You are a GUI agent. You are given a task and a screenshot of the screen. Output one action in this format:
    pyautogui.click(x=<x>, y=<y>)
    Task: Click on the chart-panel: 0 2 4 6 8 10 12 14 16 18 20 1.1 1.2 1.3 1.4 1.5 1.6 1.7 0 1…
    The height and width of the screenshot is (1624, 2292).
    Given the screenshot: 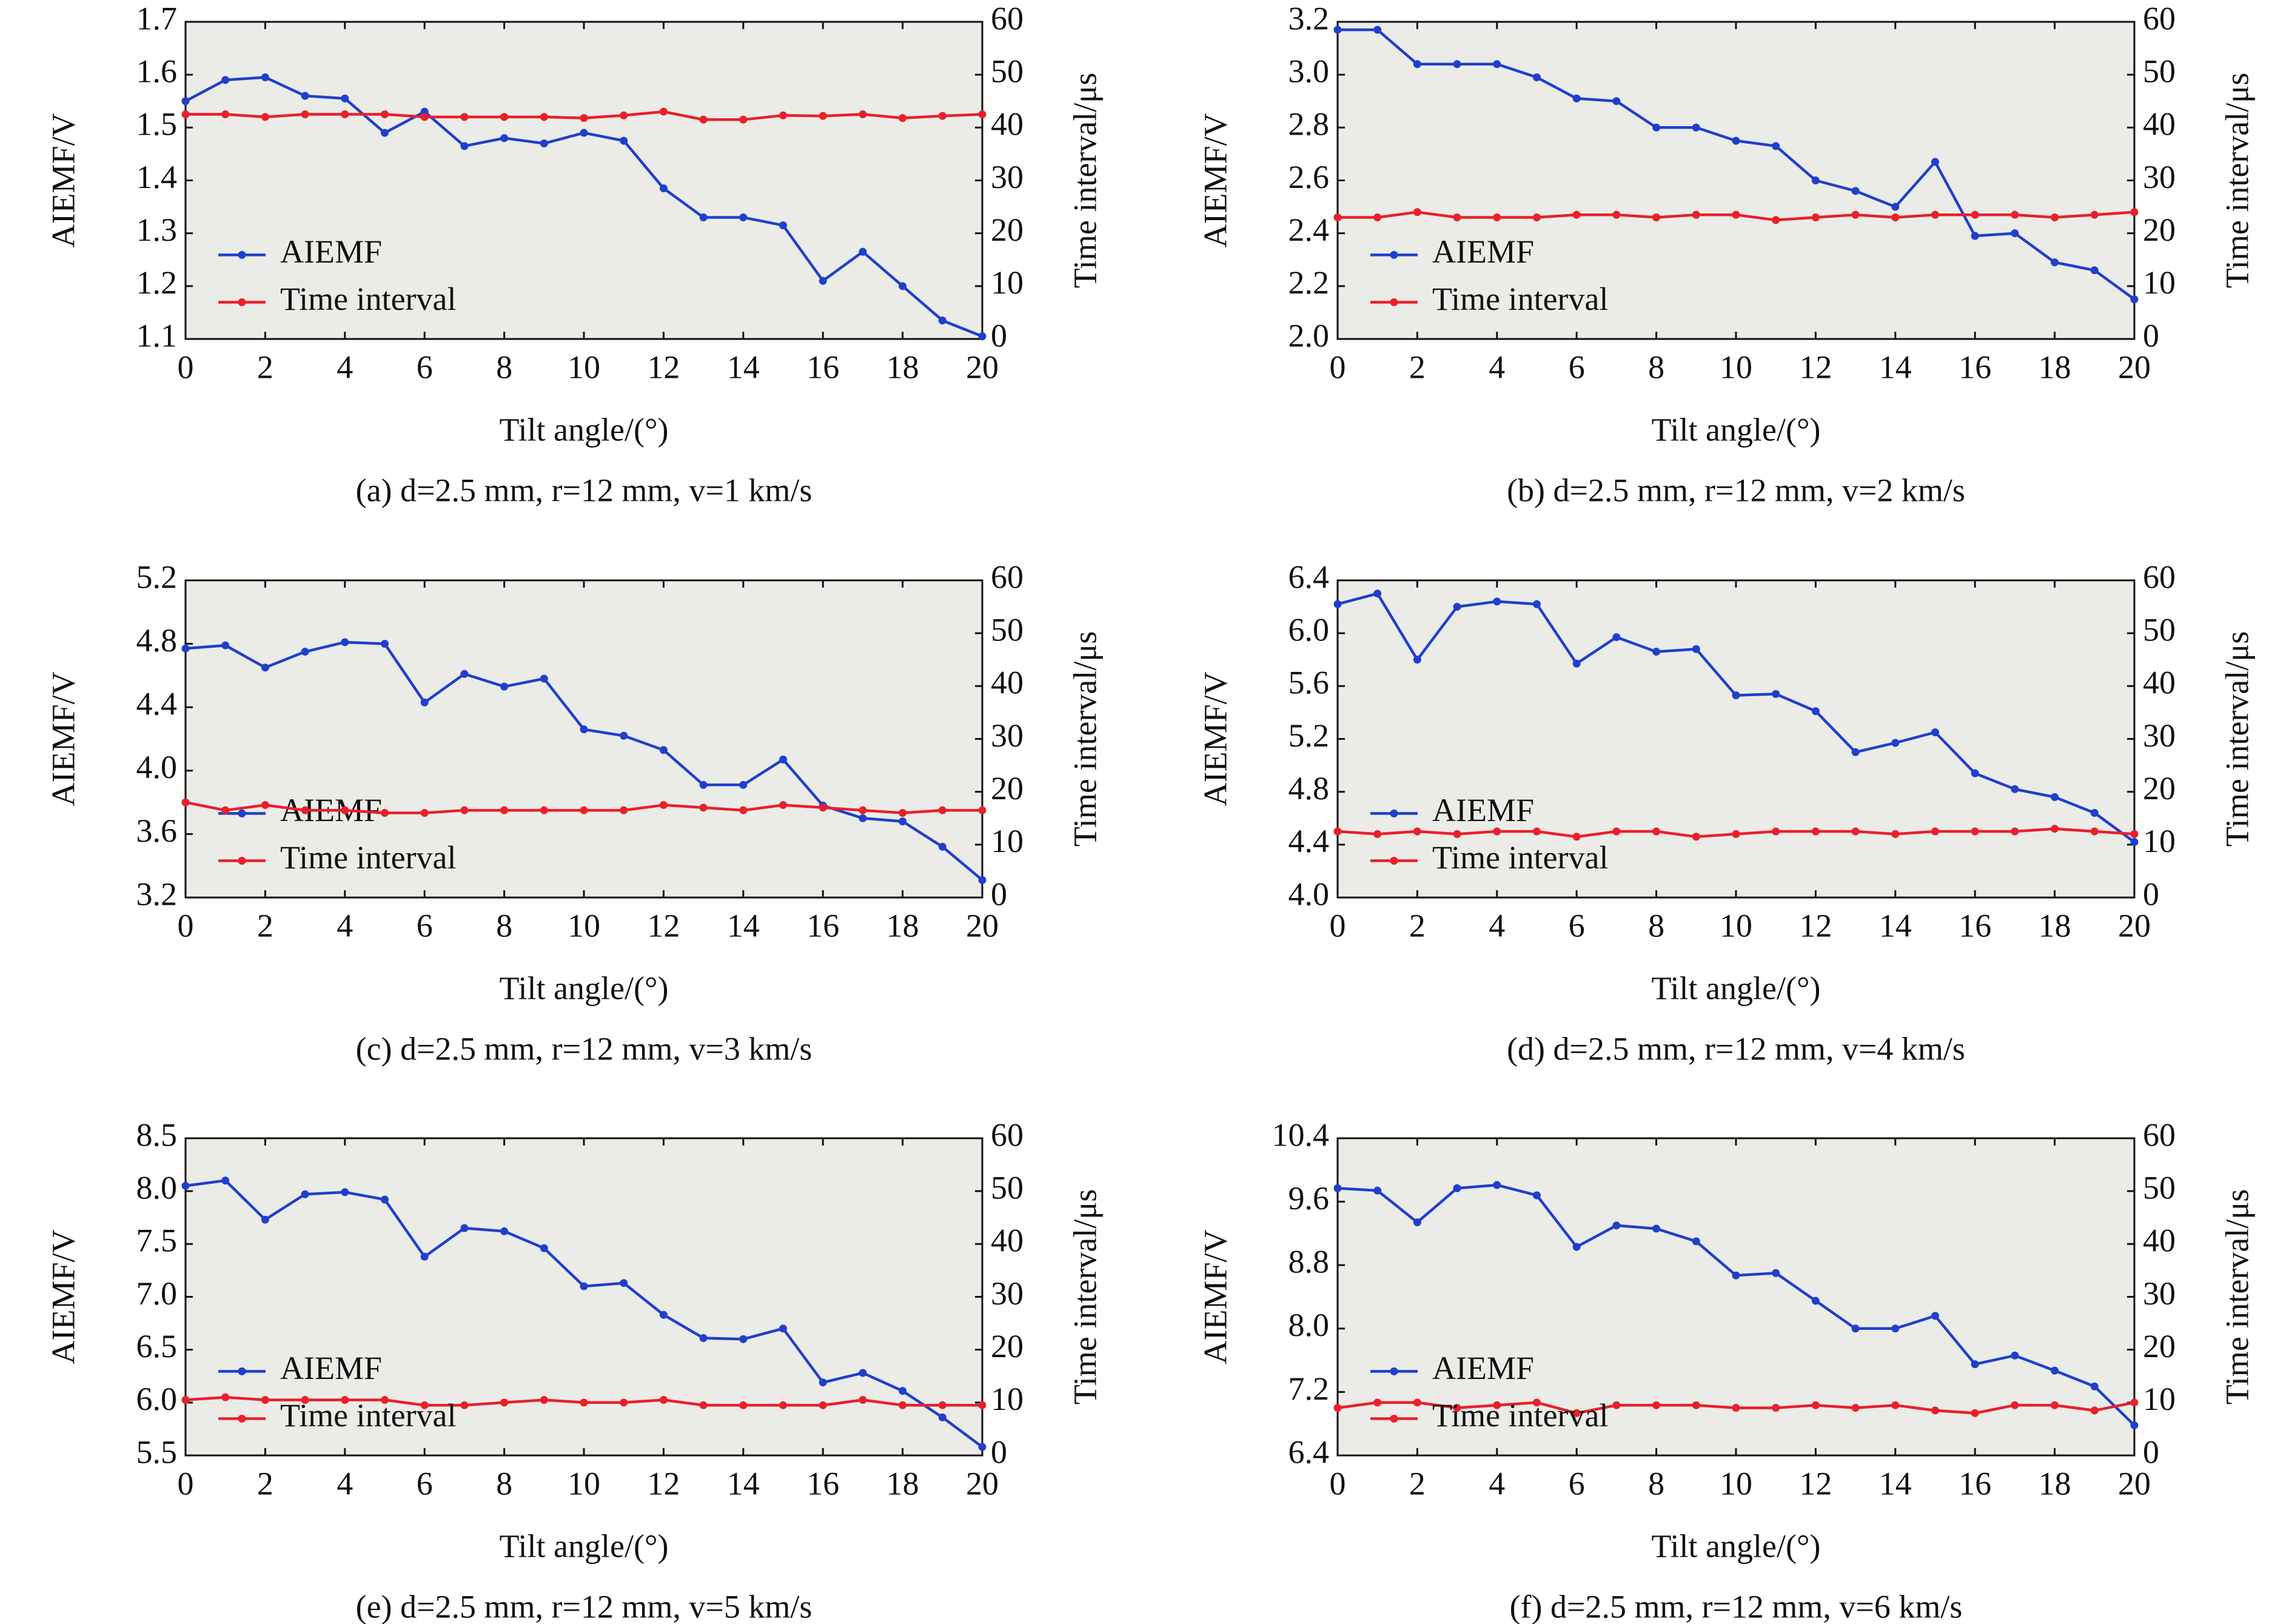 What is the action you would take?
    pyautogui.click(x=574, y=254)
    